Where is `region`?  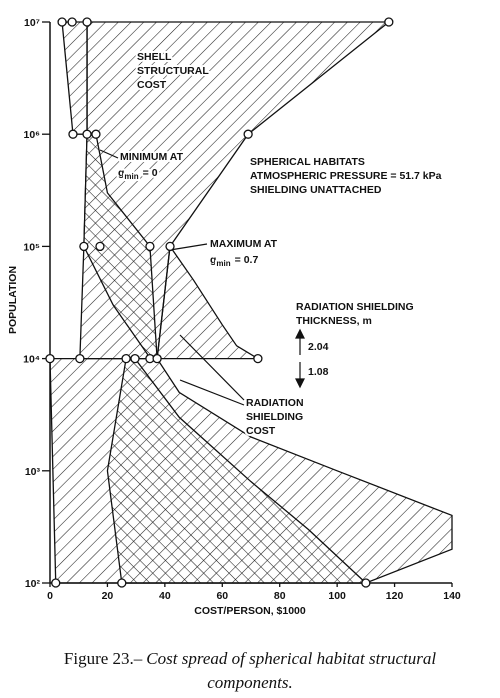
region is located at coordinates (74, 78).